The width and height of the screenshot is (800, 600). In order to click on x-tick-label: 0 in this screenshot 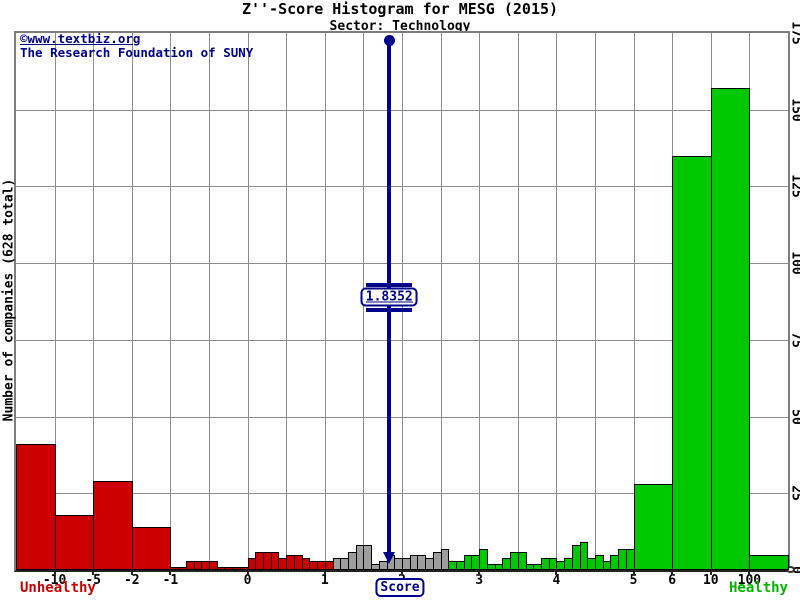, I will do `click(247, 580)`.